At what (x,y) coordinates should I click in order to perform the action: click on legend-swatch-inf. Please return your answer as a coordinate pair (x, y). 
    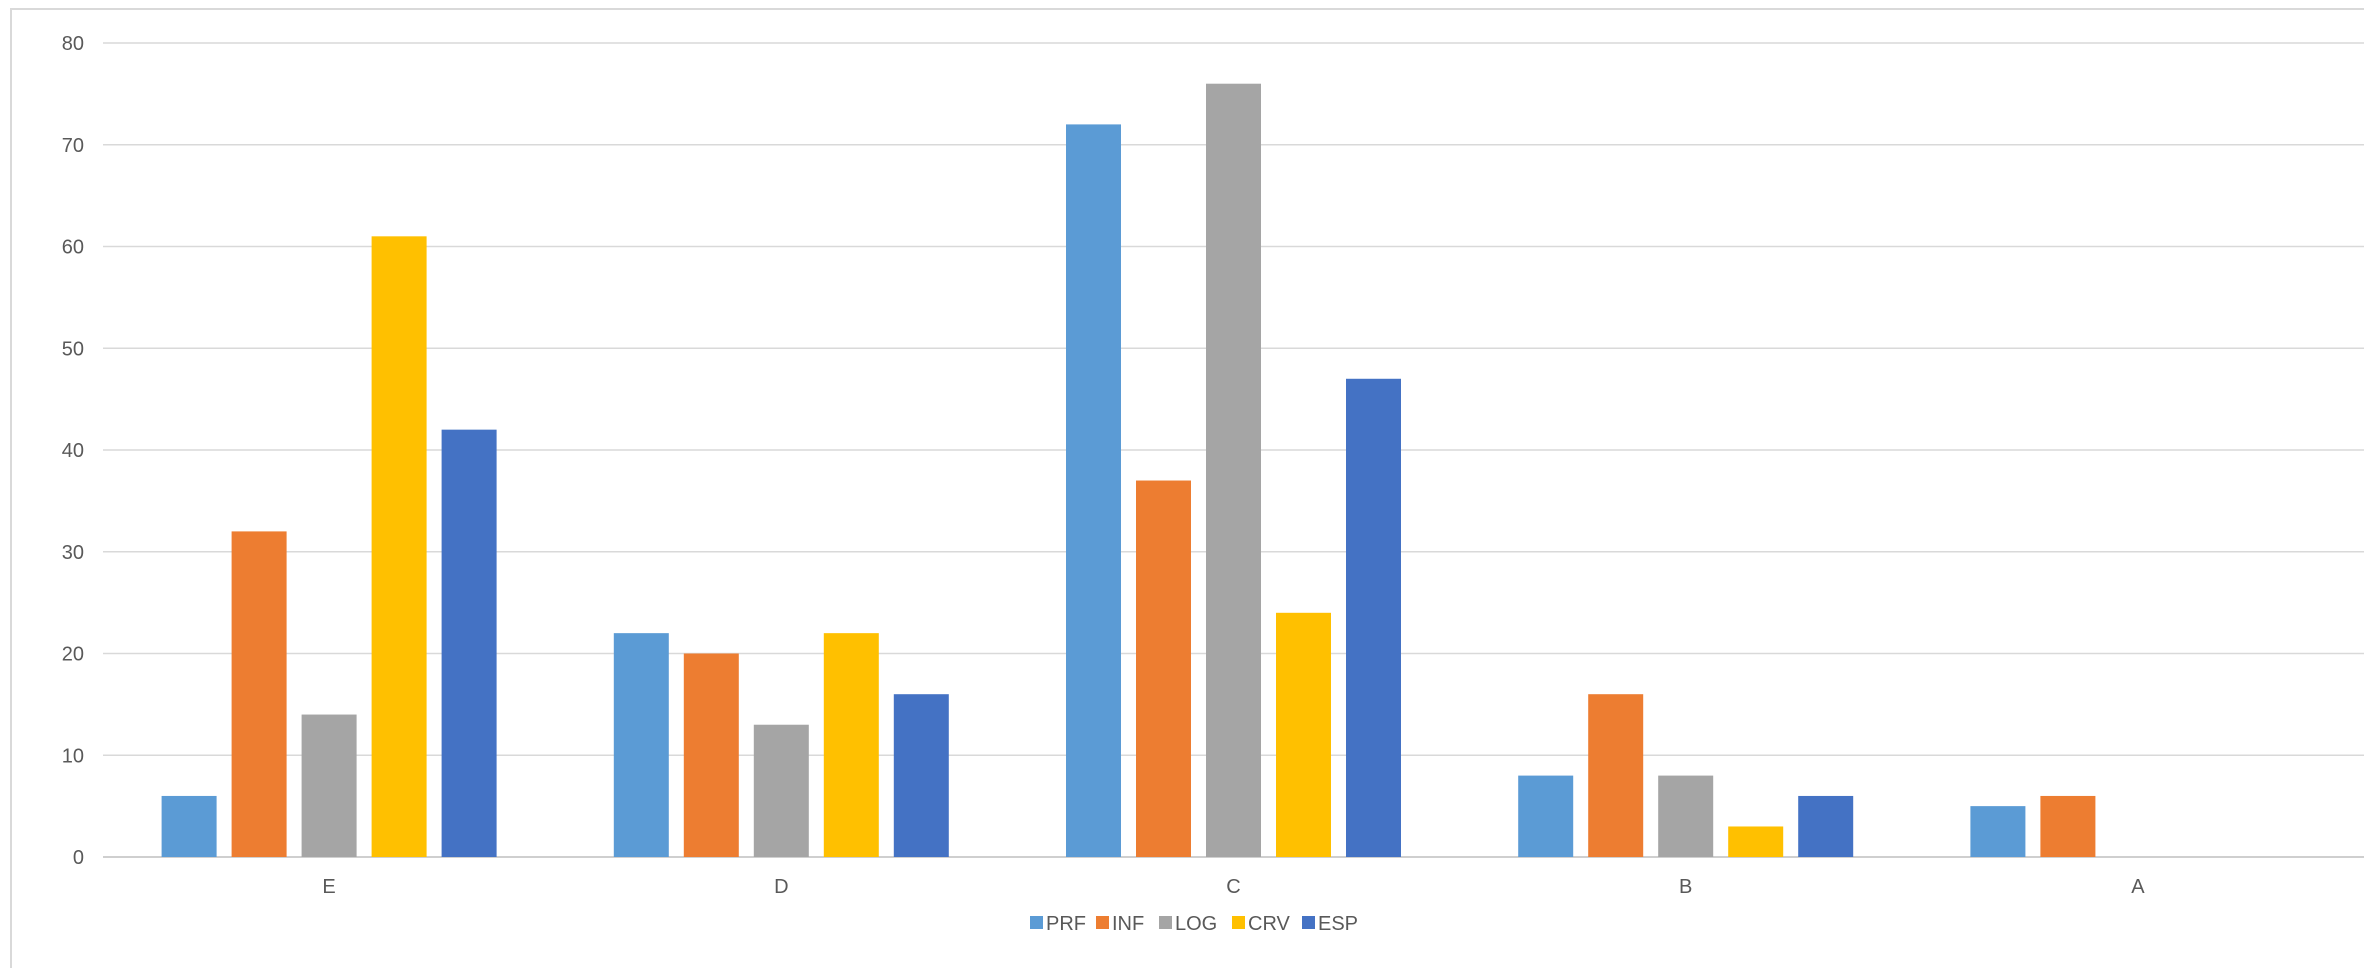
    Looking at the image, I should click on (1102, 922).